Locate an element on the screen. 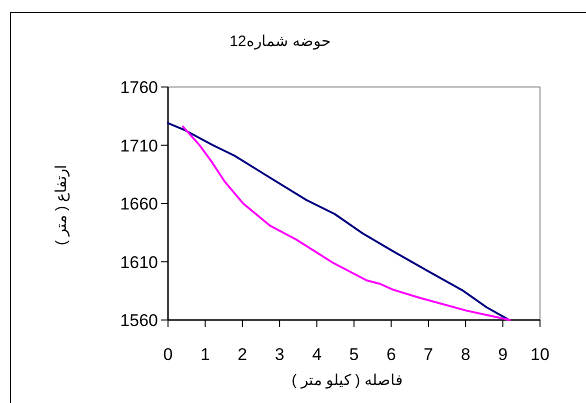 The height and width of the screenshot is (403, 586). x-tick-label: 10 is located at coordinates (540, 354).